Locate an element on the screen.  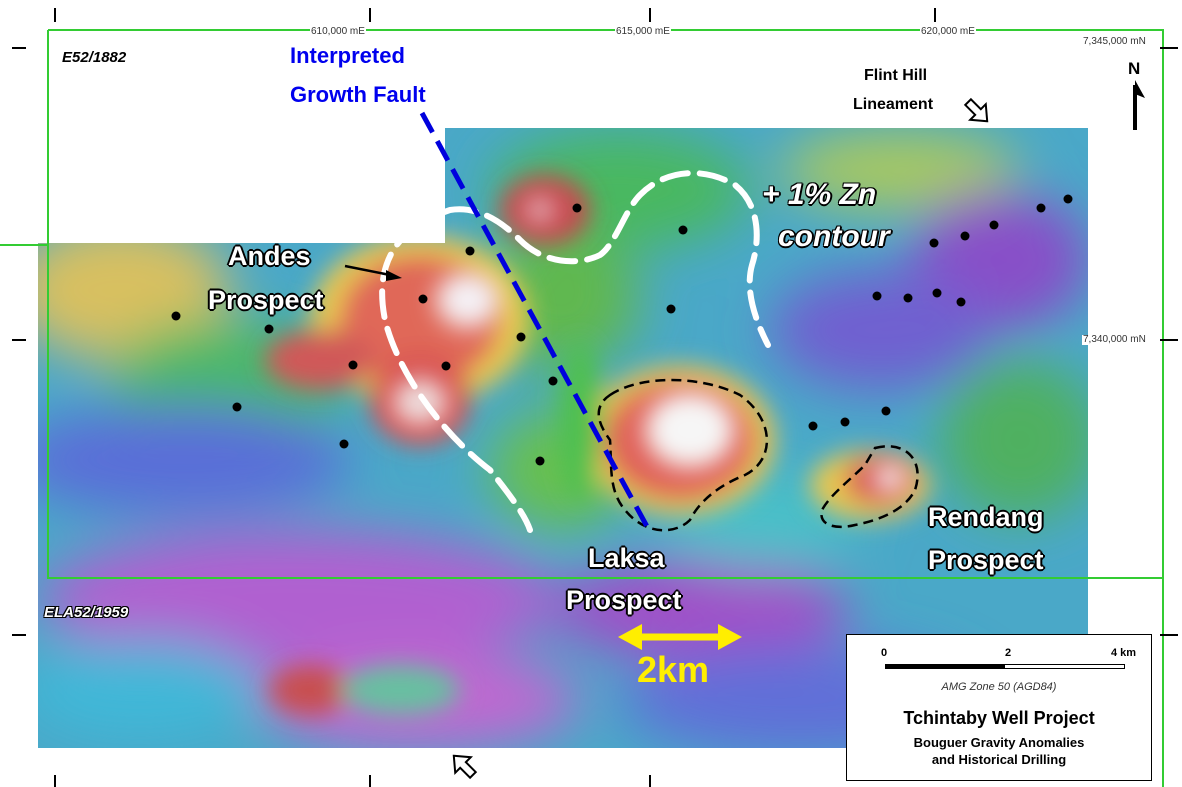
tenement-label-ela52: ELA52/1959 is located at coordinates (86, 612).